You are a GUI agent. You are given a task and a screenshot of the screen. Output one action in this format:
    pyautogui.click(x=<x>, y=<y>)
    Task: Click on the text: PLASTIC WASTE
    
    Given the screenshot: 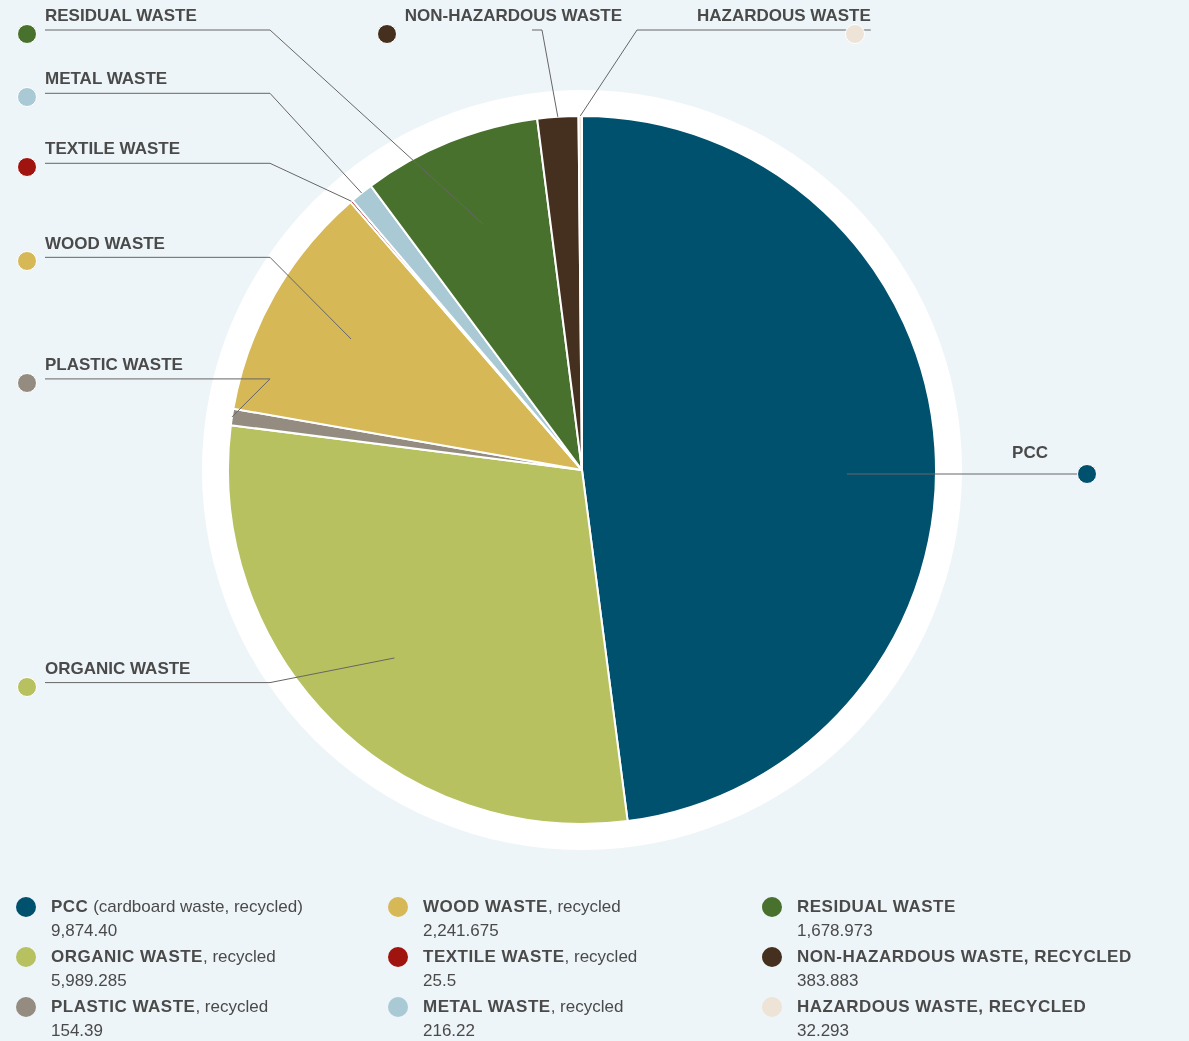 What is the action you would take?
    pyautogui.click(x=114, y=365)
    